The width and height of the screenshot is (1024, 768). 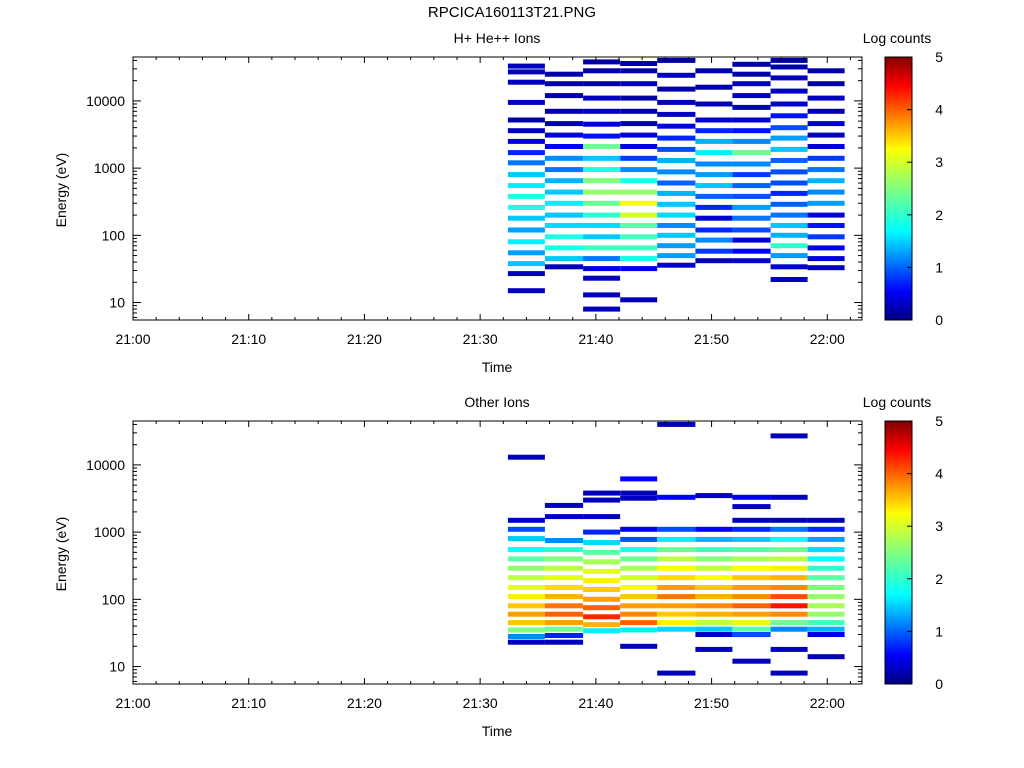 What do you see at coordinates (132, 339) in the screenshot?
I see `x-tick-label: 21:00` at bounding box center [132, 339].